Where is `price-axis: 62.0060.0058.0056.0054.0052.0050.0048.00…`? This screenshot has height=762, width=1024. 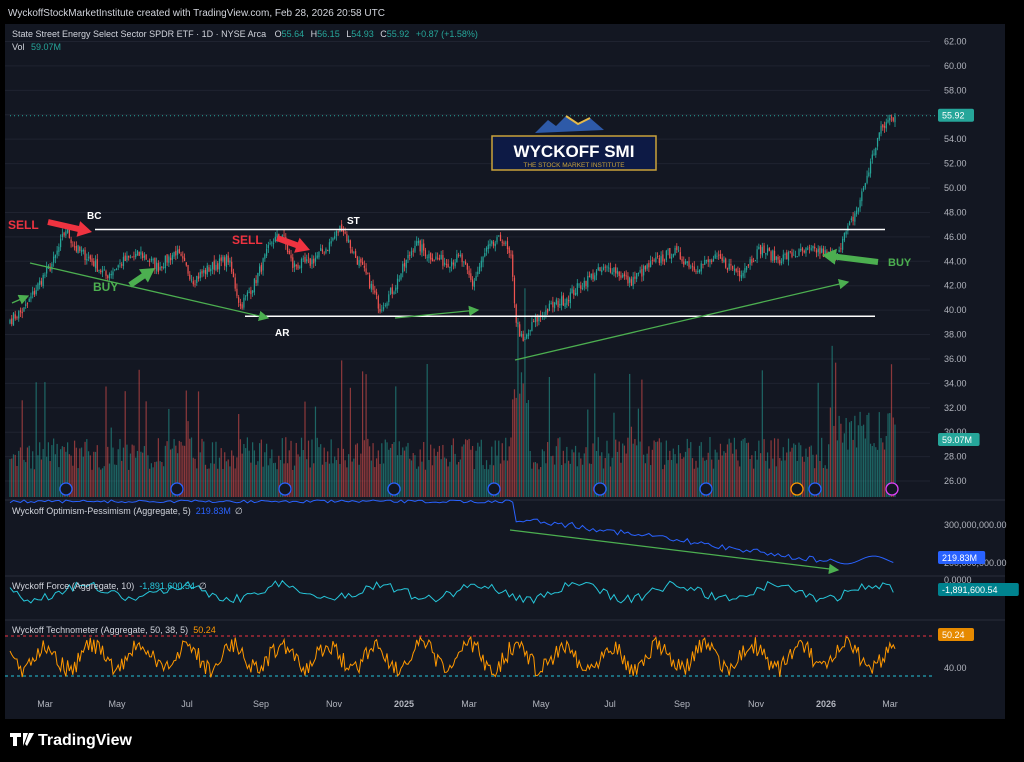
price-axis: 62.0060.0058.0056.0054.0052.0050.0048.00… is located at coordinates (978, 355).